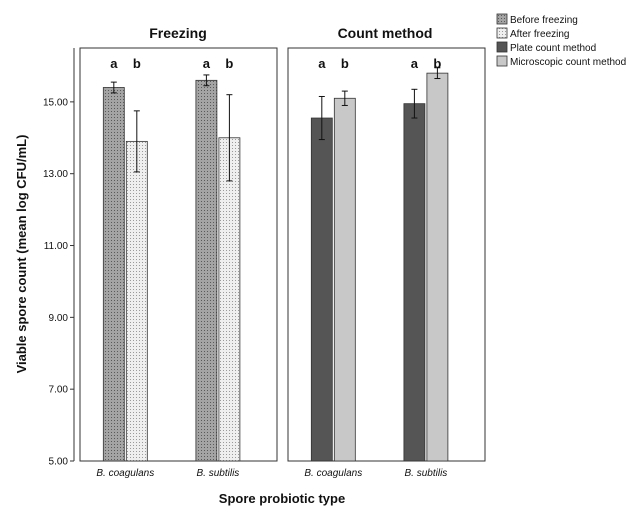 Image resolution: width=642 pixels, height=510 pixels. What do you see at coordinates (113, 274) in the screenshot?
I see `bar-freezing-before-freezing-b-coagulans` at bounding box center [113, 274].